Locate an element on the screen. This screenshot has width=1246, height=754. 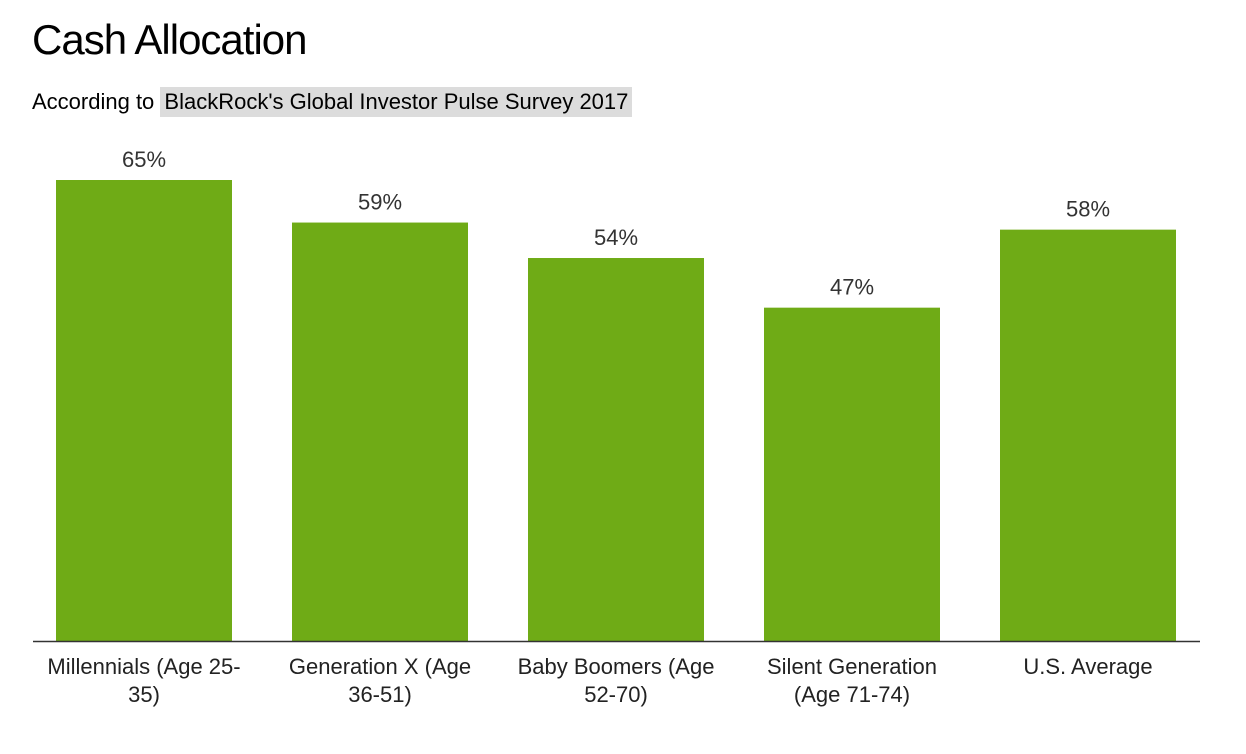
category-label: Silent Generation (Age 71-74) is located at coordinates (852, 680).